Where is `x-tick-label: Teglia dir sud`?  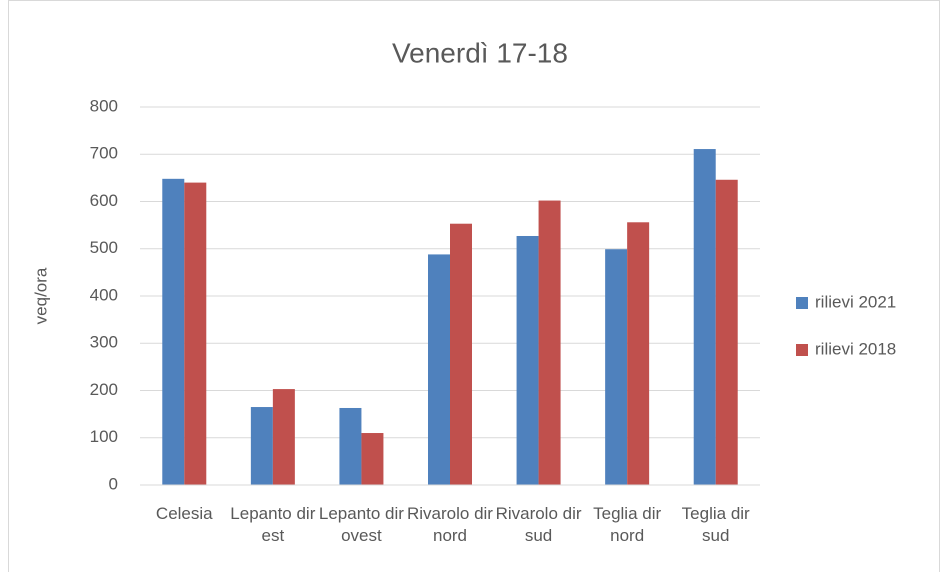 x-tick-label: Teglia dir sud is located at coordinates (715, 524).